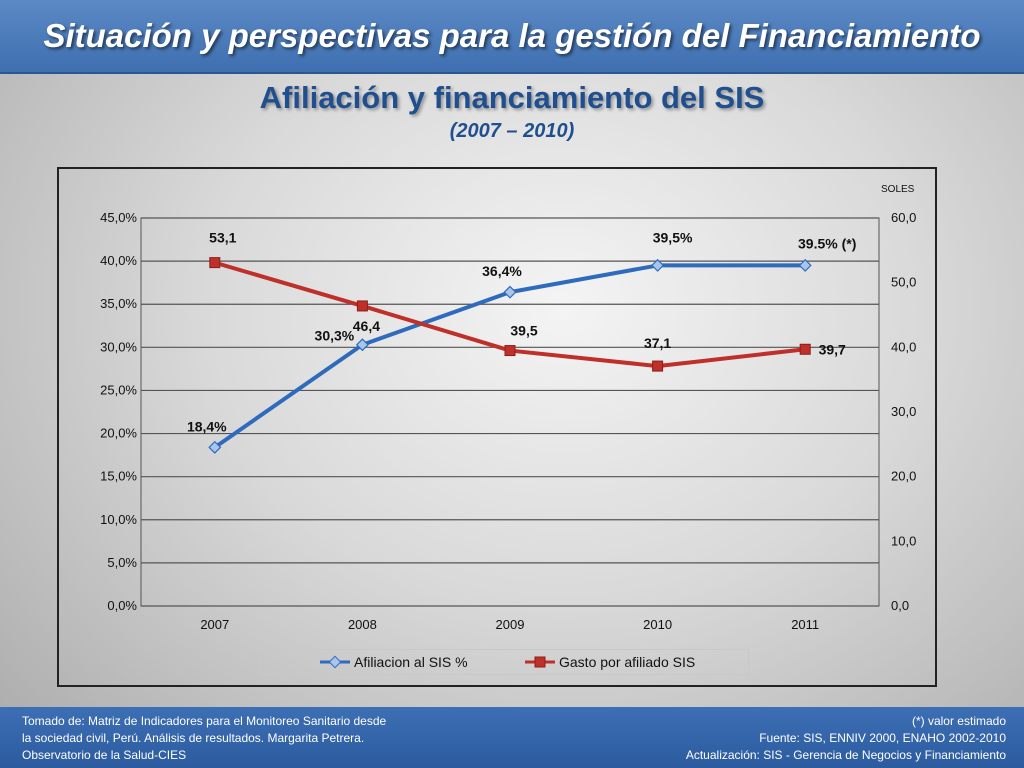  What do you see at coordinates (958, 721) in the screenshot?
I see `footer-right-line-1: (*) valor estimado` at bounding box center [958, 721].